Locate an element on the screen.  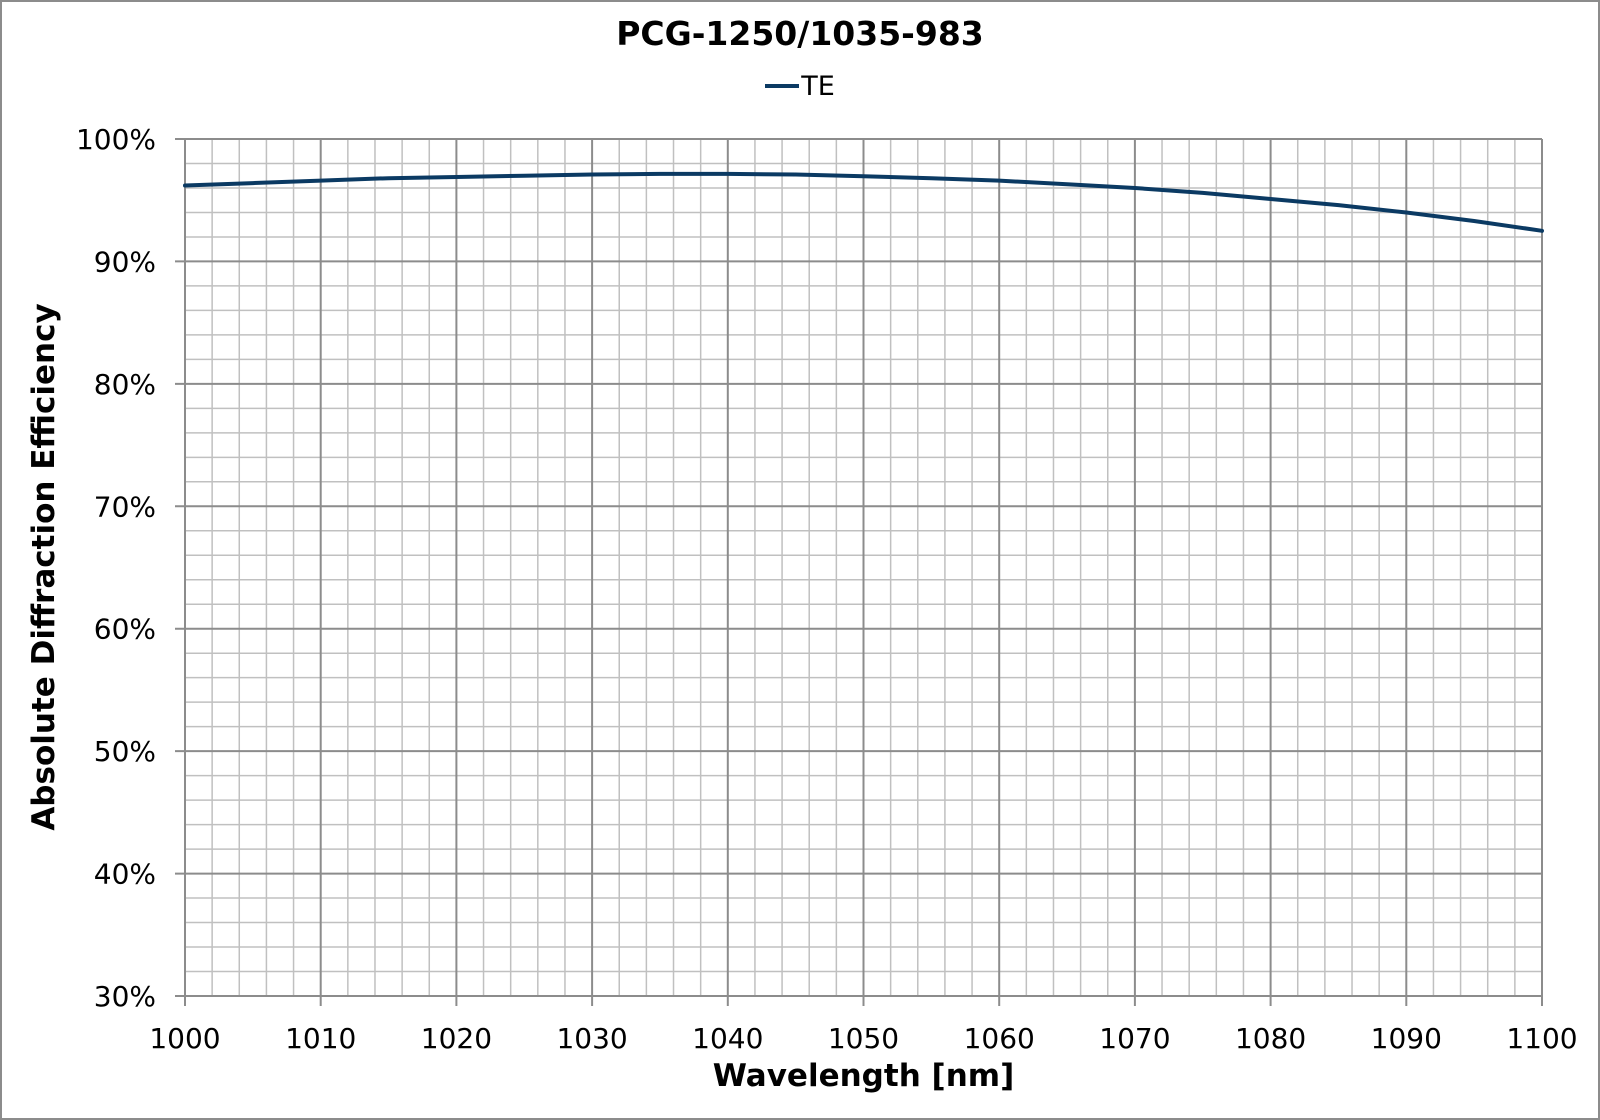
legend-swatch-te is located at coordinates (782, 85).